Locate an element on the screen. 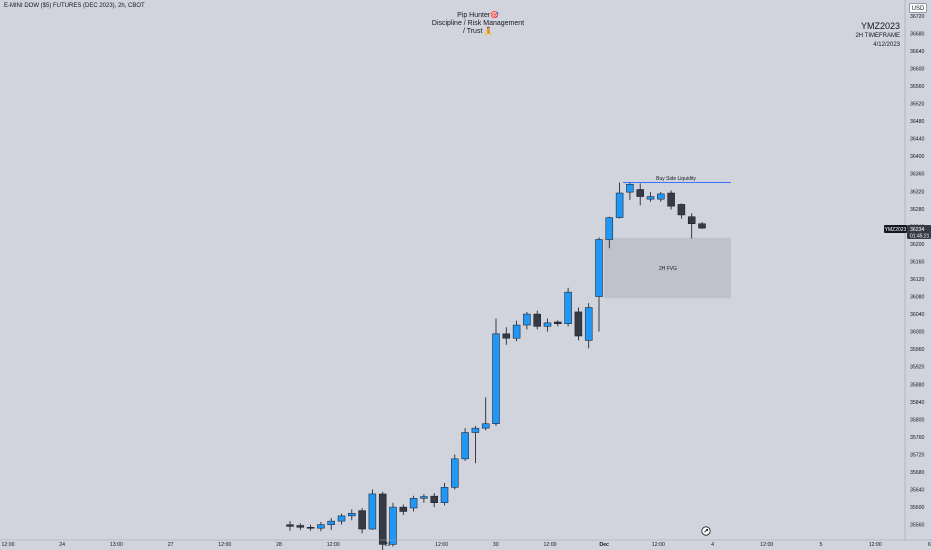 This screenshot has height=550, width=932. watermark-timeframe: 2H TIMEFRAME is located at coordinates (877, 36).